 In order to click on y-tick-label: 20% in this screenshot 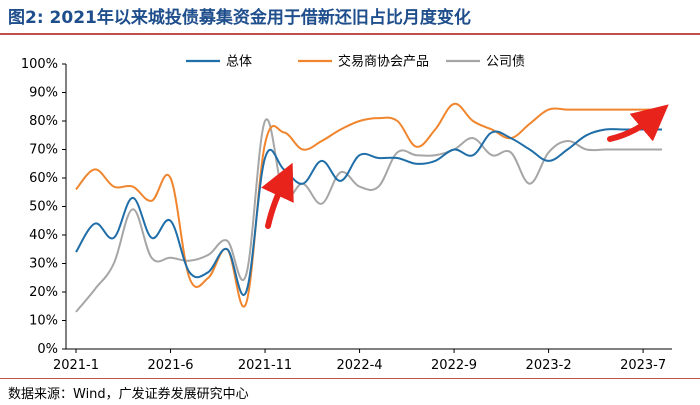, I will do `click(43, 292)`.